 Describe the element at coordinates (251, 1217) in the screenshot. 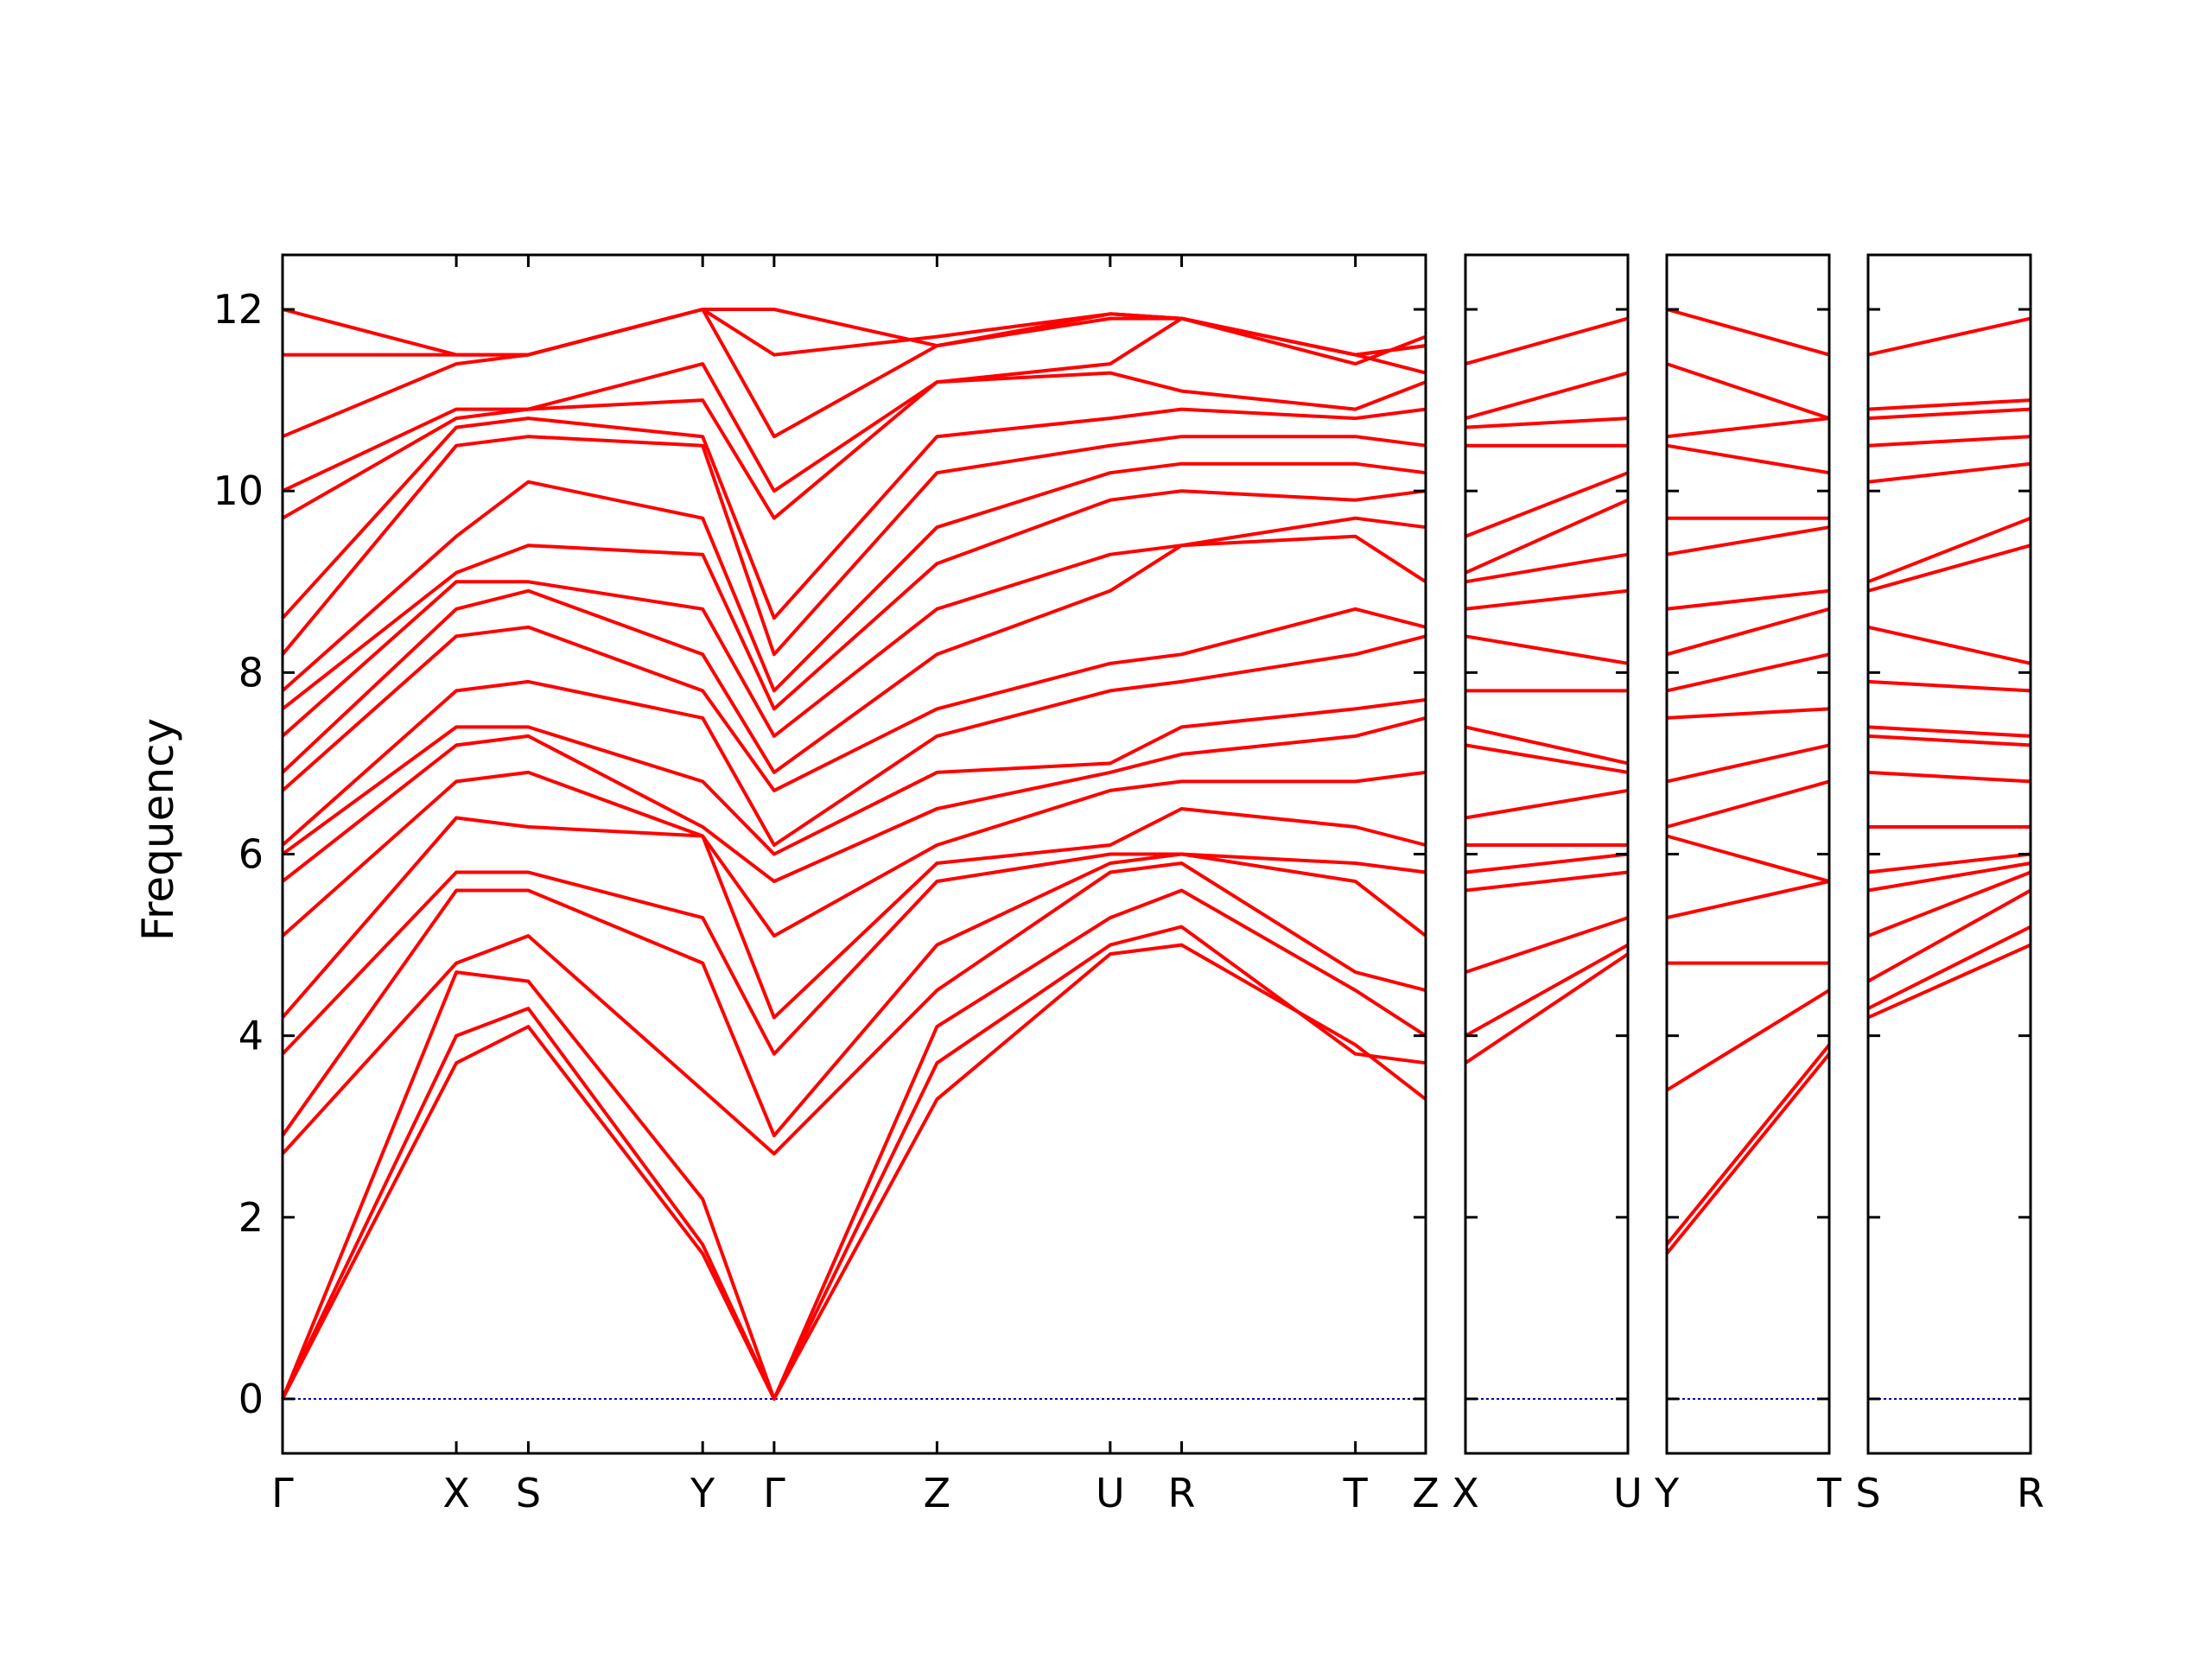

I see `y-tick-label: 2` at that location.